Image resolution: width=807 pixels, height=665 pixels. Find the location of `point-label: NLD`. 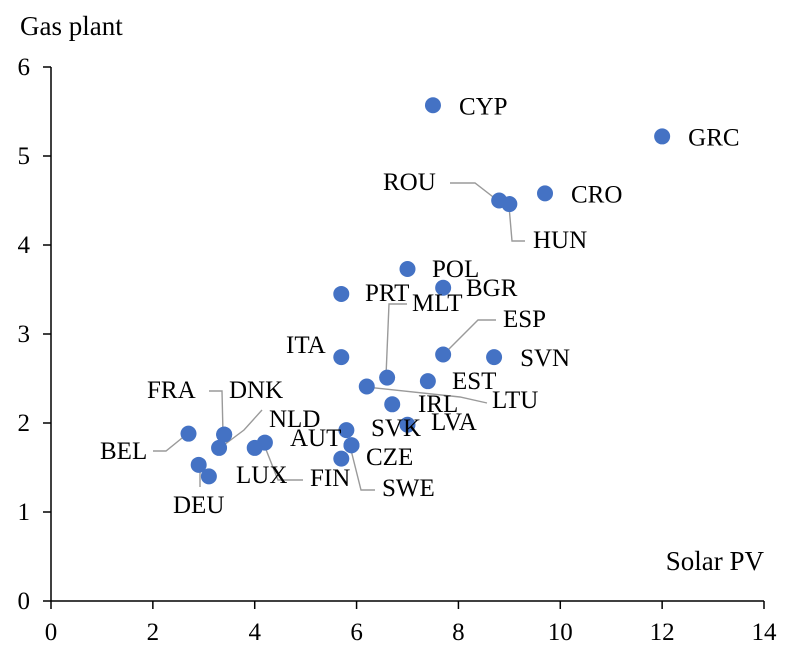

point-label: NLD is located at coordinates (294, 419).